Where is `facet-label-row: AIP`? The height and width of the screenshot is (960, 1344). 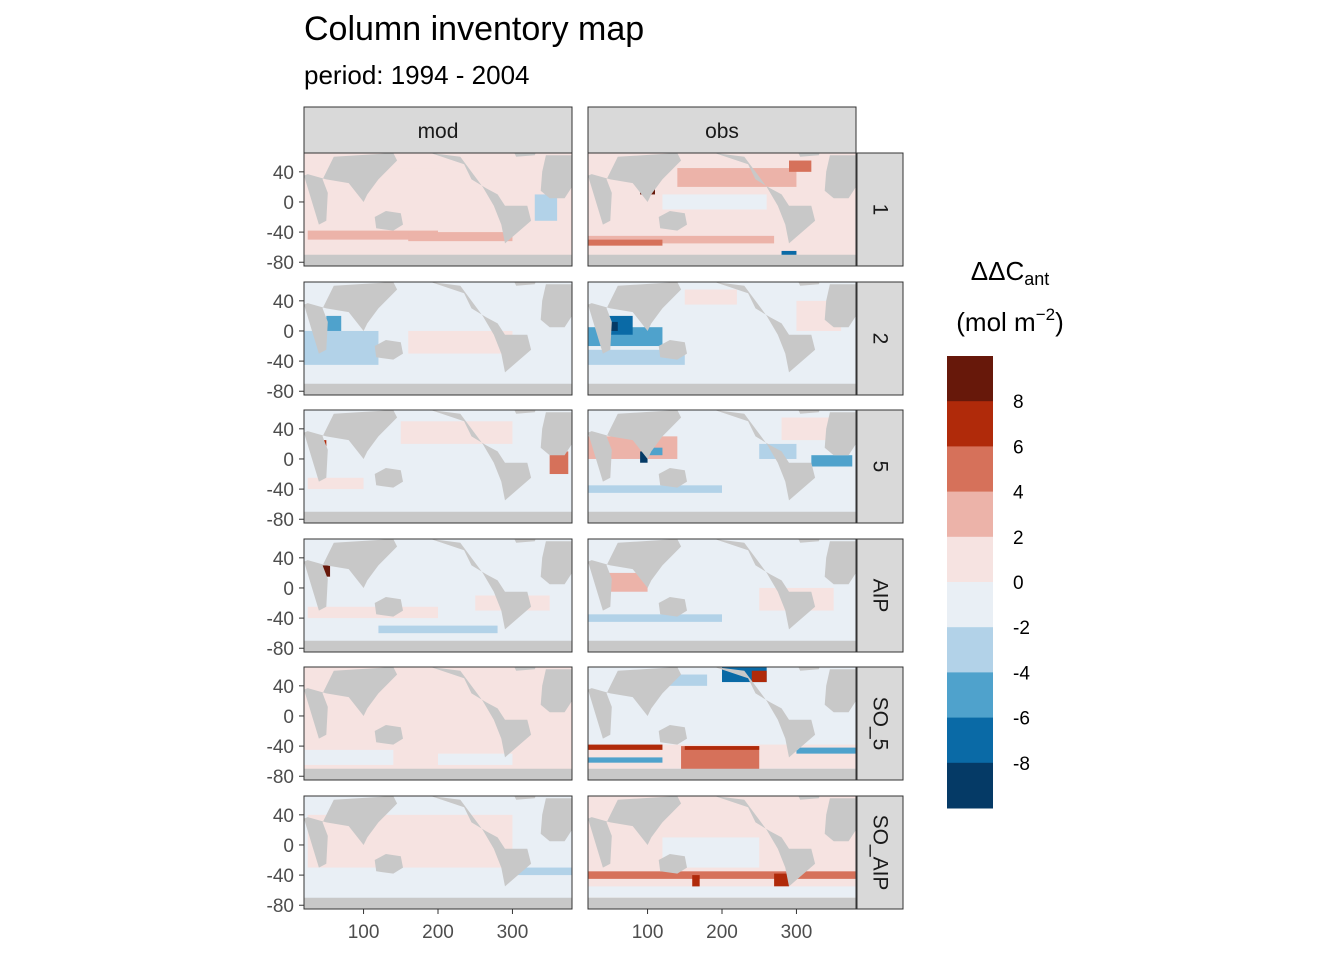
facet-label-row: AIP is located at coordinates (880, 596).